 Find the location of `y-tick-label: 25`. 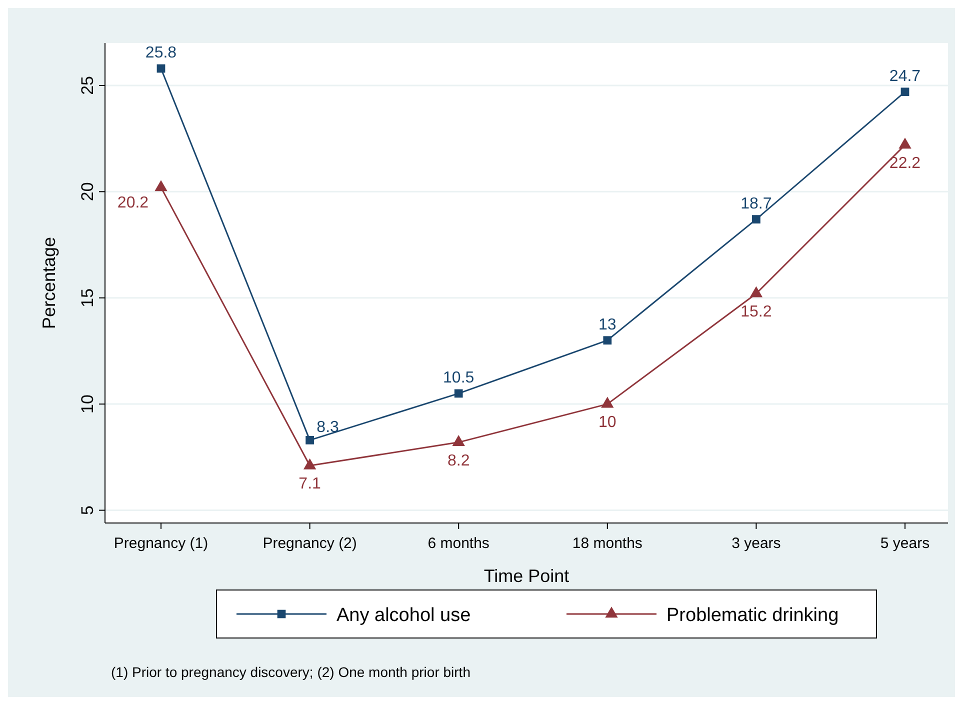

y-tick-label: 25 is located at coordinates (87, 85).